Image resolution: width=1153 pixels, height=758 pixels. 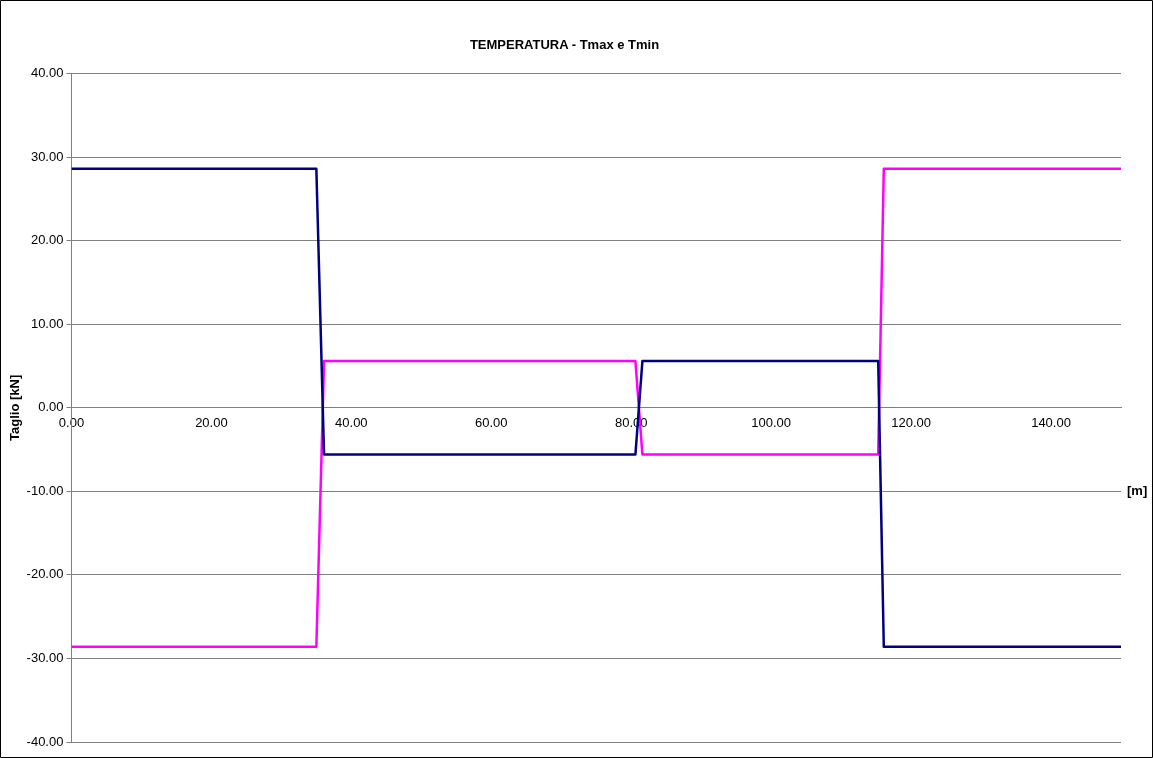 I want to click on y-tick-label: -30.00, so click(x=45, y=658).